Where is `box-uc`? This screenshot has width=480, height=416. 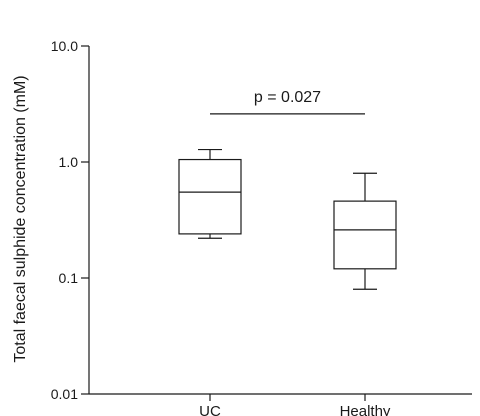 box-uc is located at coordinates (210, 193).